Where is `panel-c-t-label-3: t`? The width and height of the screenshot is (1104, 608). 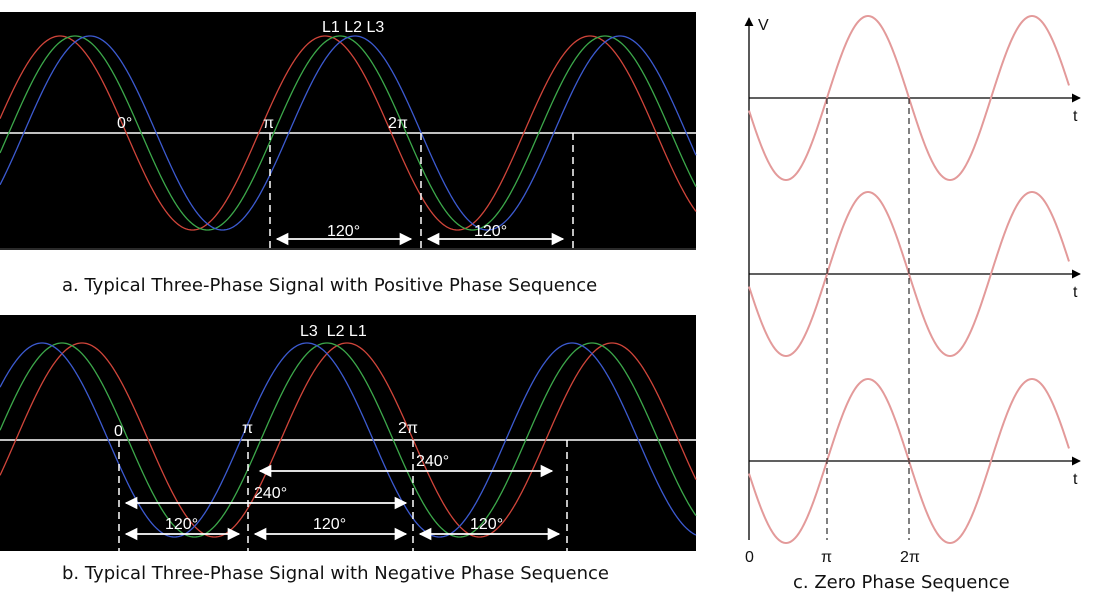
panel-c-t-label-3: t is located at coordinates (1075, 479).